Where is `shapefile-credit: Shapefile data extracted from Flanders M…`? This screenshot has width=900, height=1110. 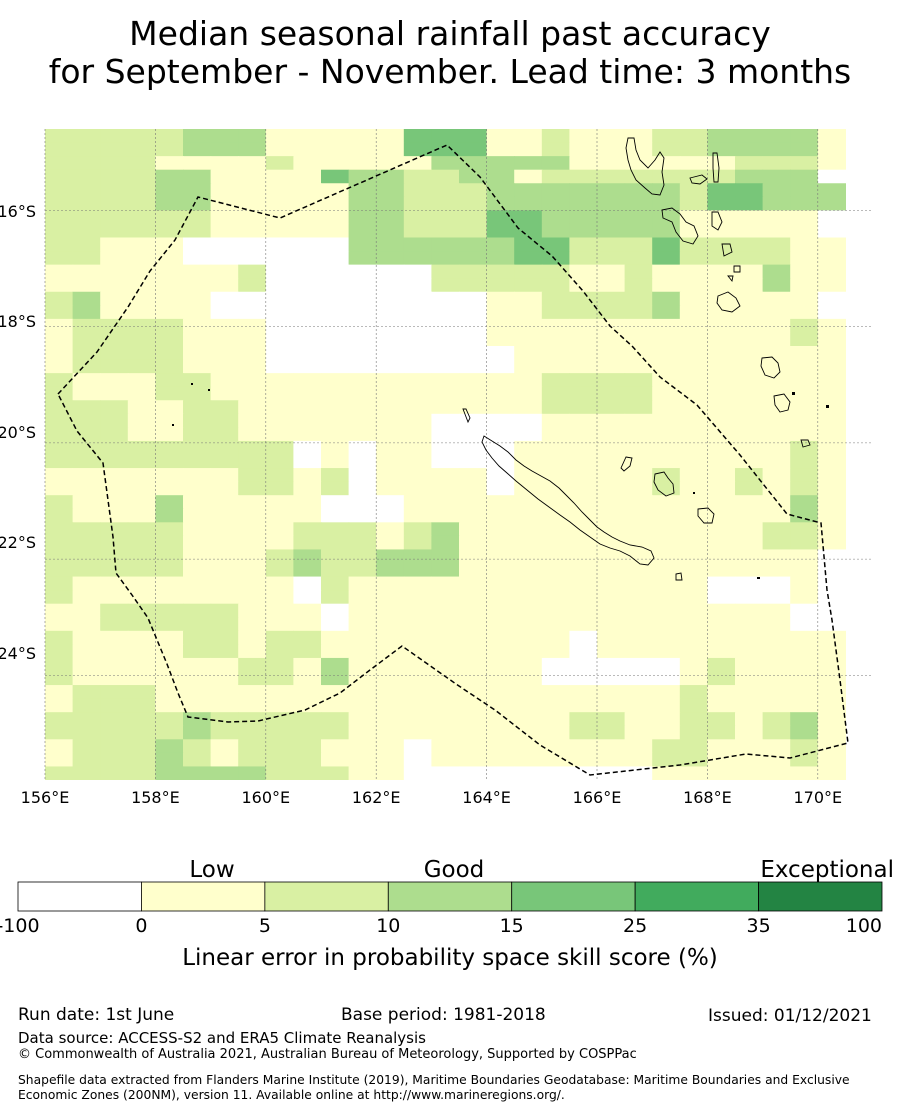 shapefile-credit: Shapefile data extracted from Flanders M… is located at coordinates (434, 1087).